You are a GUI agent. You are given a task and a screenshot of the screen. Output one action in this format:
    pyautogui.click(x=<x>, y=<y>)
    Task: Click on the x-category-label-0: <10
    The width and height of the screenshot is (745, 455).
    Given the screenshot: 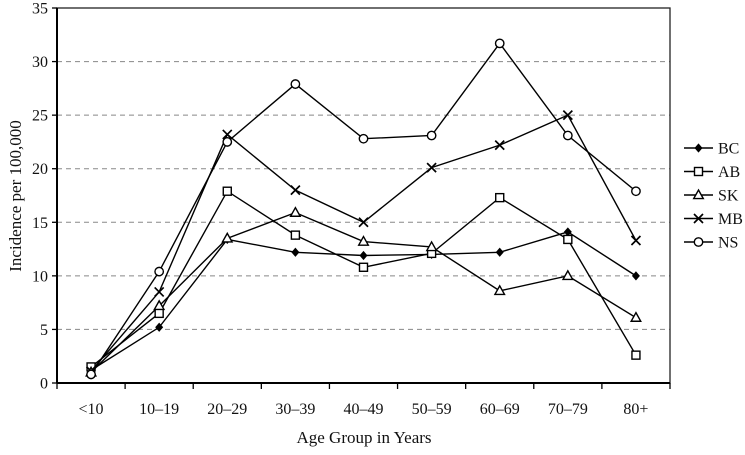 What is the action you would take?
    pyautogui.click(x=91, y=409)
    